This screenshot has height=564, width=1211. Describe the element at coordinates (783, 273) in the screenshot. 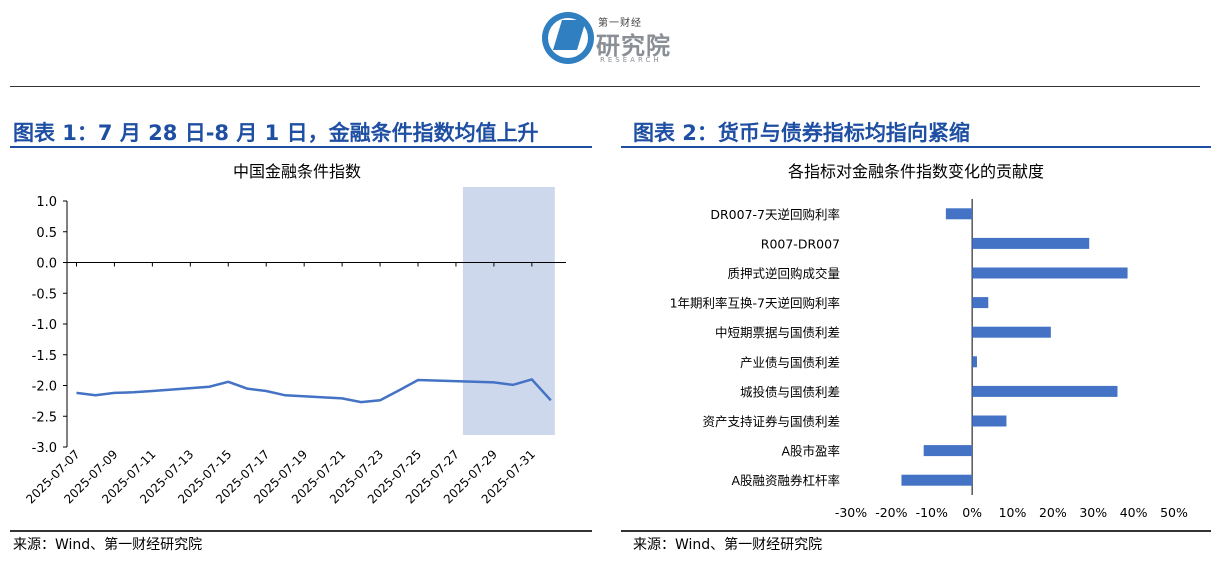

I see `category-label: 质押式逆回购成交量` at that location.